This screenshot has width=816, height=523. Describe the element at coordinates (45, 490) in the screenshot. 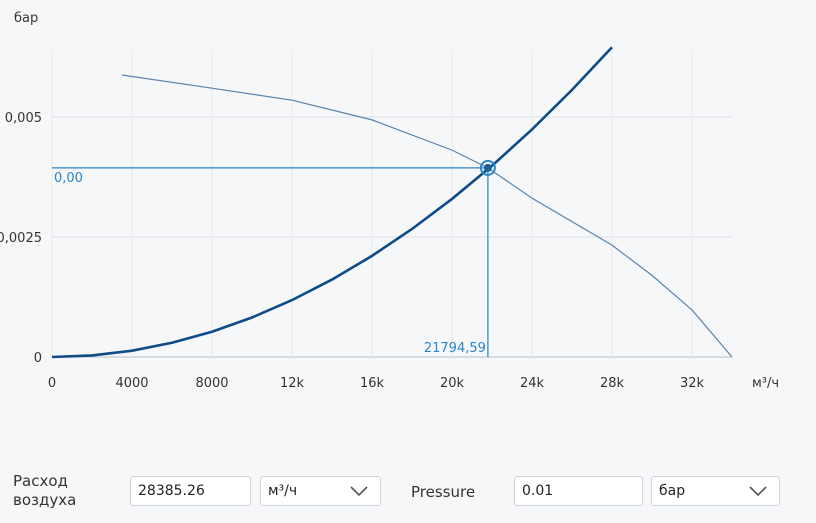

I see `flow-label: Расход воздуха` at that location.